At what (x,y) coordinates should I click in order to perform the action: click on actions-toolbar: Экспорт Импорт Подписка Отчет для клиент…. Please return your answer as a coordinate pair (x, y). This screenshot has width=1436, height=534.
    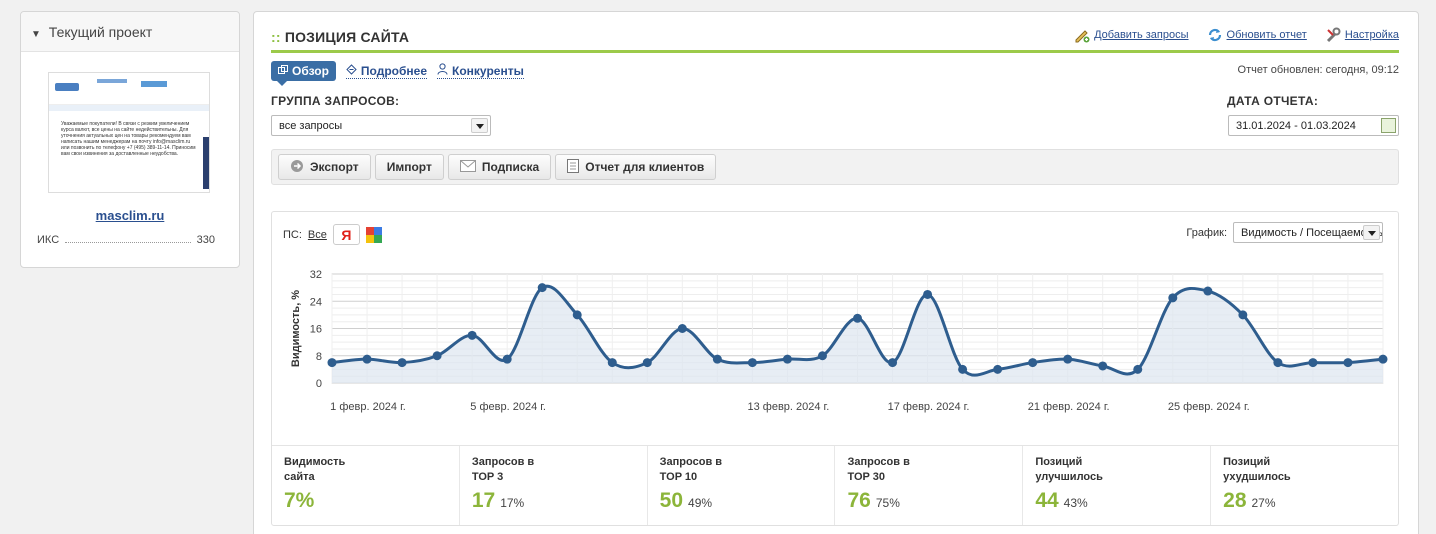
    Looking at the image, I should click on (835, 167).